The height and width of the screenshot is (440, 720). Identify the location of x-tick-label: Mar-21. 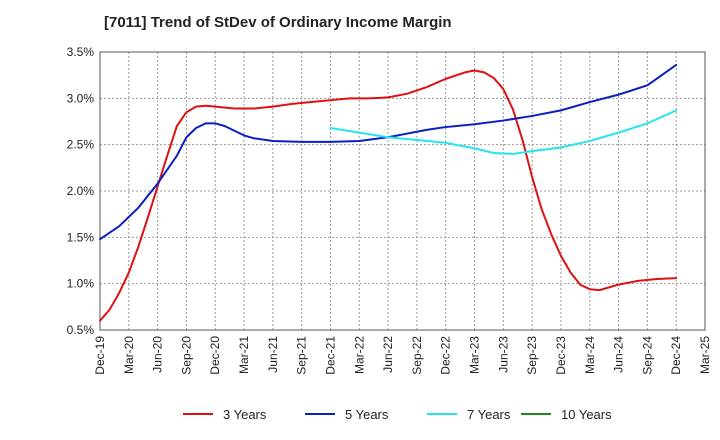
(244, 355).